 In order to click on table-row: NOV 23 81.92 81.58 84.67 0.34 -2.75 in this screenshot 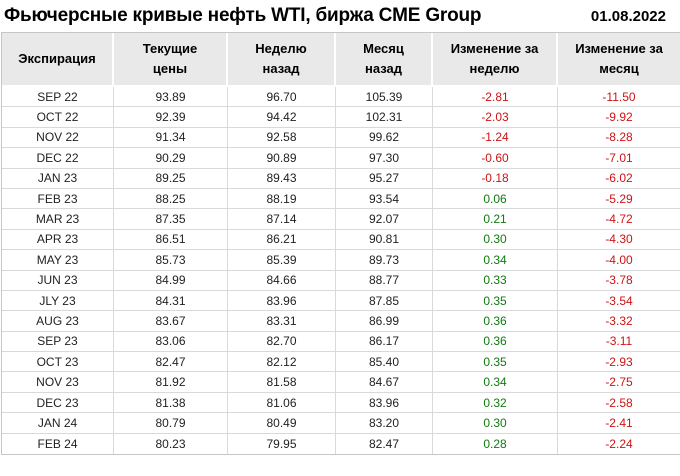, I will do `click(341, 382)`.